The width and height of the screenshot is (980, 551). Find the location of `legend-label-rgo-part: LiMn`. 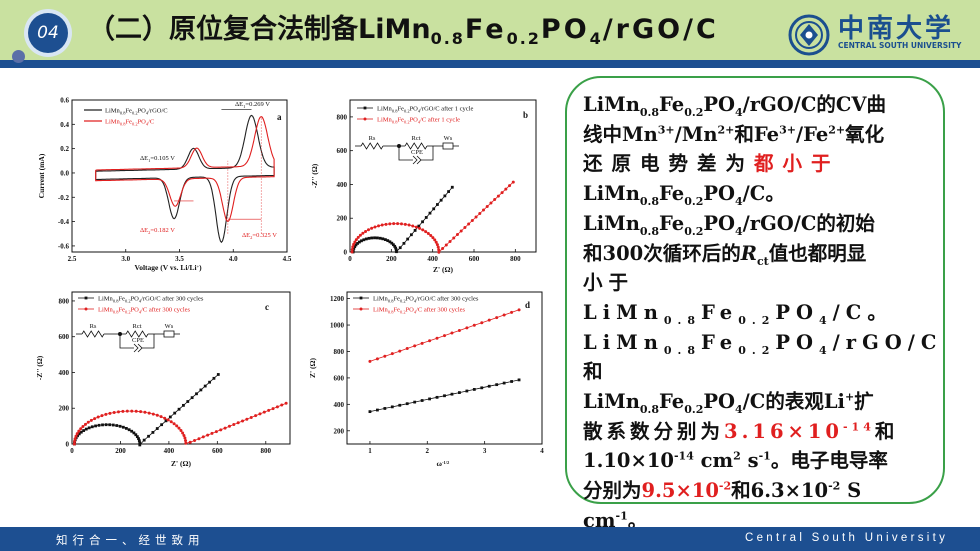

legend-label-rgo-part: LiMn is located at coordinates (381, 299).